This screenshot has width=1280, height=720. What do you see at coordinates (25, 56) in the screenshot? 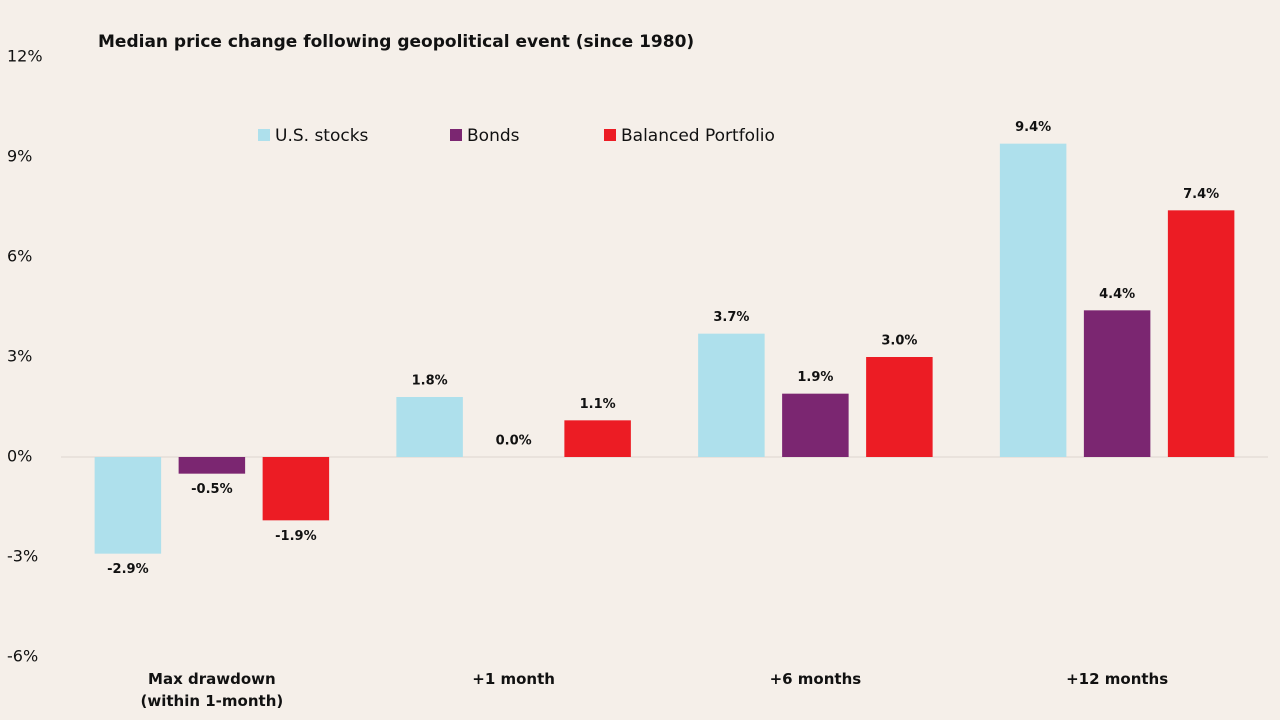
I see `y-tick-label: 12%` at bounding box center [25, 56].